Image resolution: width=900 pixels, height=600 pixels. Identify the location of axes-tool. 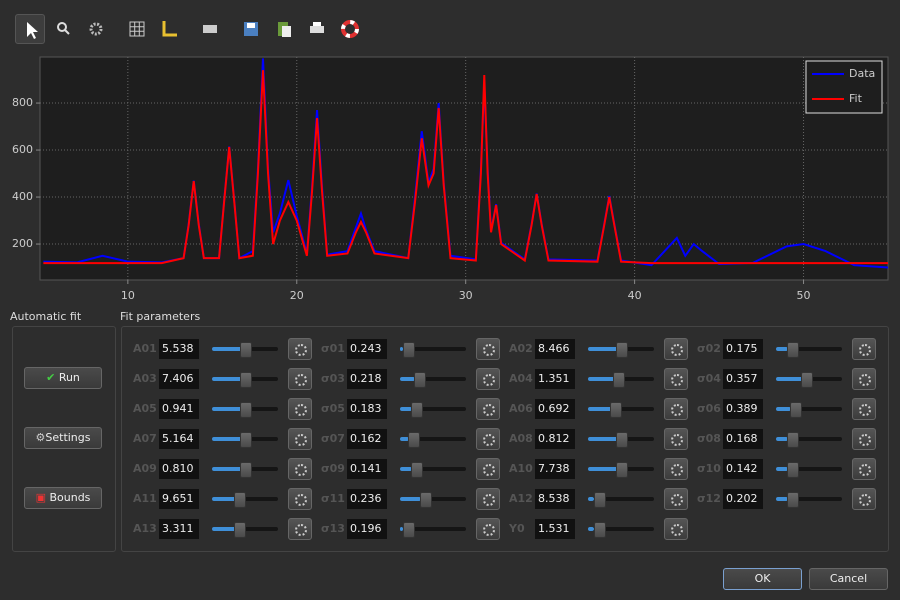
(170, 29).